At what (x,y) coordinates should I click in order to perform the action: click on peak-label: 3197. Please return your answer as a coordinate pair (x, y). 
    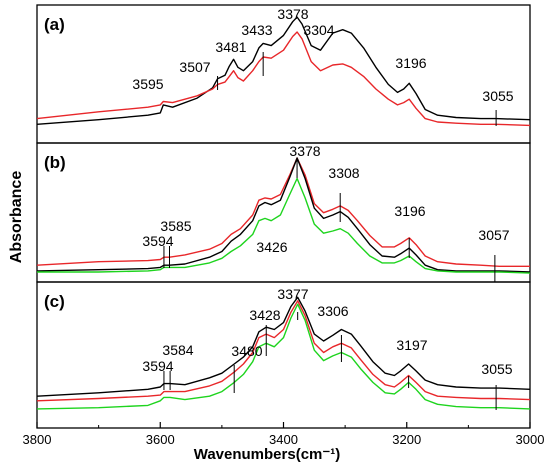
    Looking at the image, I should click on (411, 345).